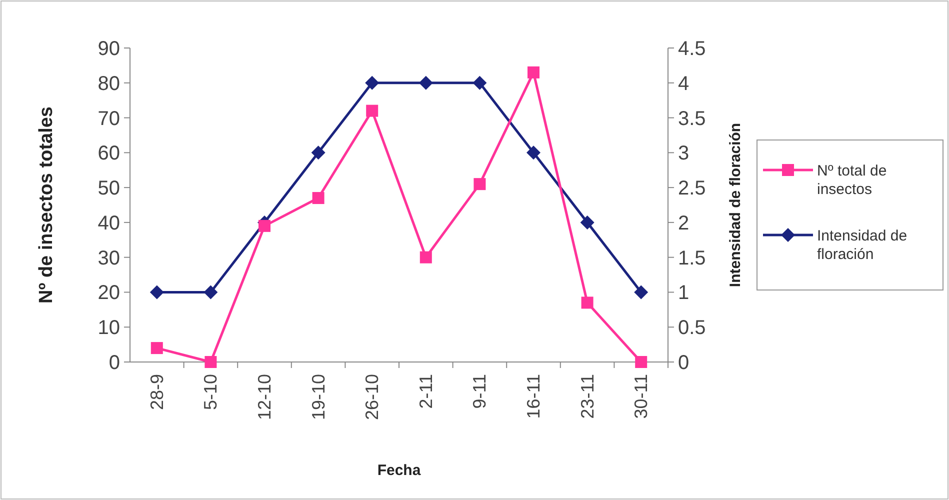 The image size is (949, 500). I want to click on y2-tick-label: 0, so click(684, 363).